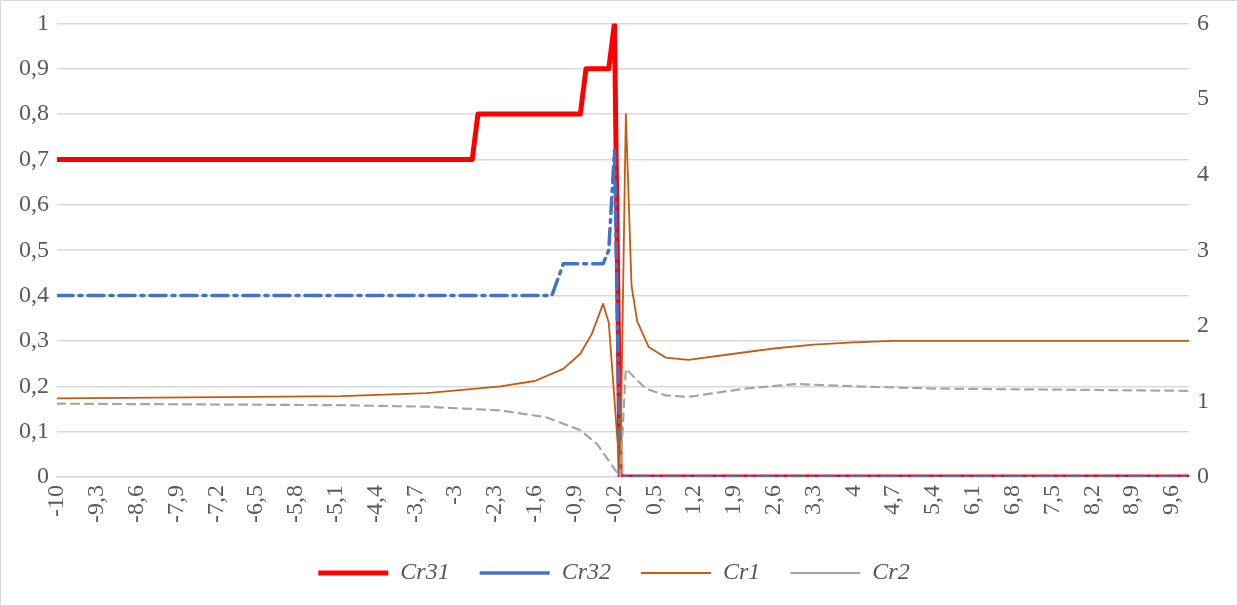 The width and height of the screenshot is (1238, 606). Describe the element at coordinates (43, 21) in the screenshot. I see `y-tick-label: 1` at that location.